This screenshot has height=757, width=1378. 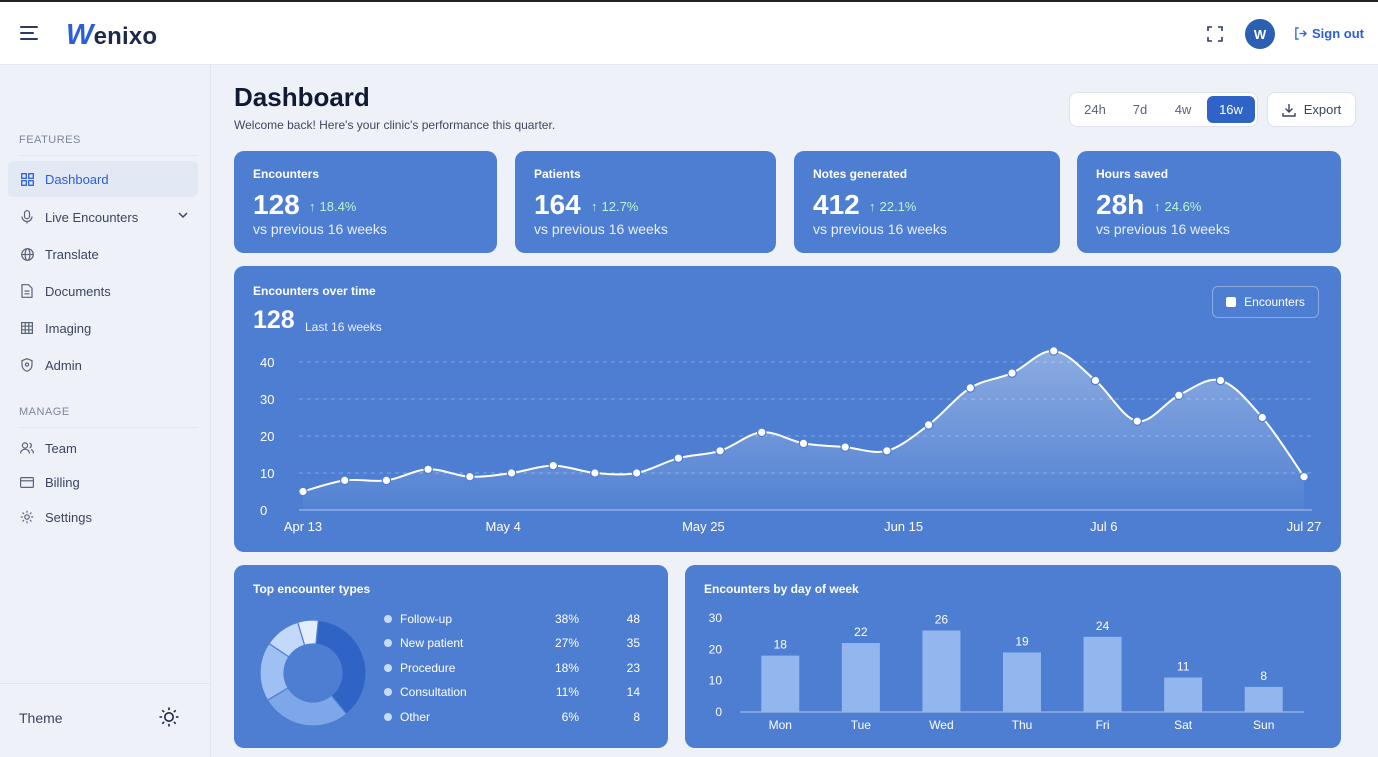 I want to click on grid-icon, so click(x=27, y=179).